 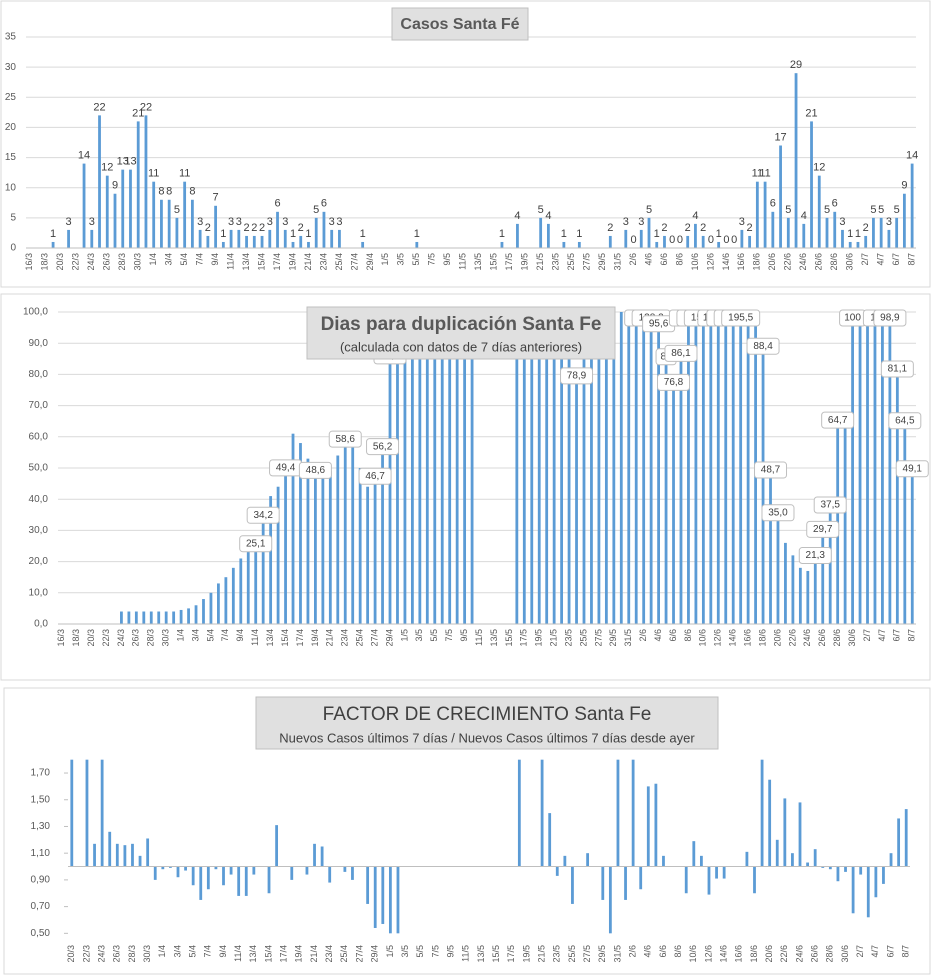 I want to click on x-tick-label: 8/6, so click(x=678, y=951).